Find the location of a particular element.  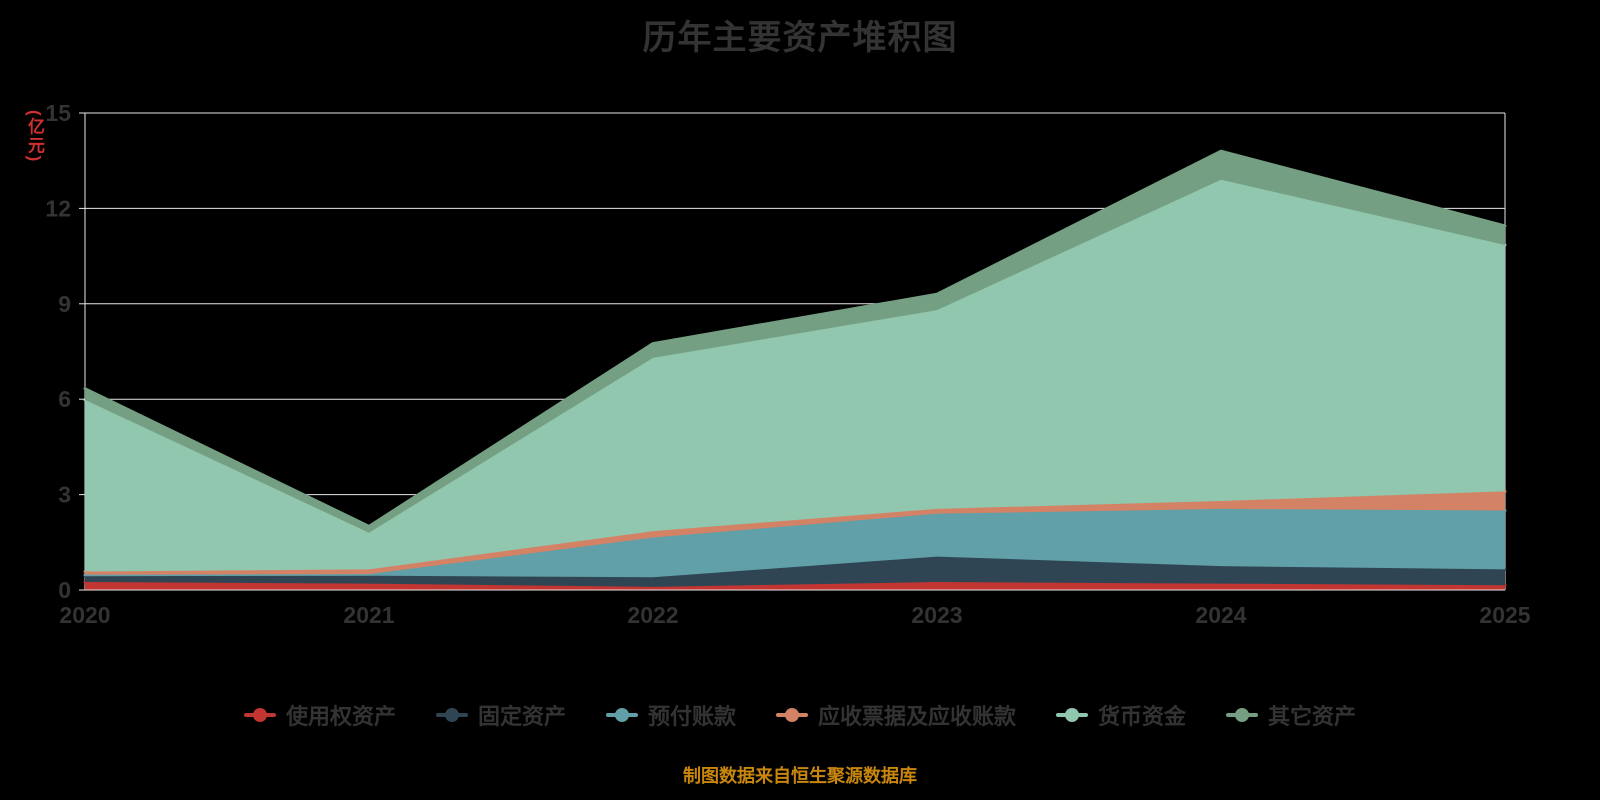

legend-item-prepayments: 预付账款 is located at coordinates (670, 715).